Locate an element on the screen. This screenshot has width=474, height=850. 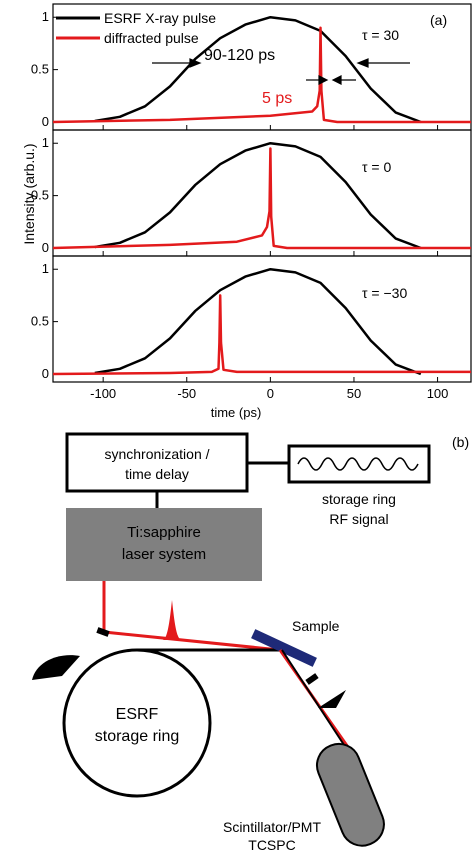
right-arrow-head is located at coordinates (362, 63).